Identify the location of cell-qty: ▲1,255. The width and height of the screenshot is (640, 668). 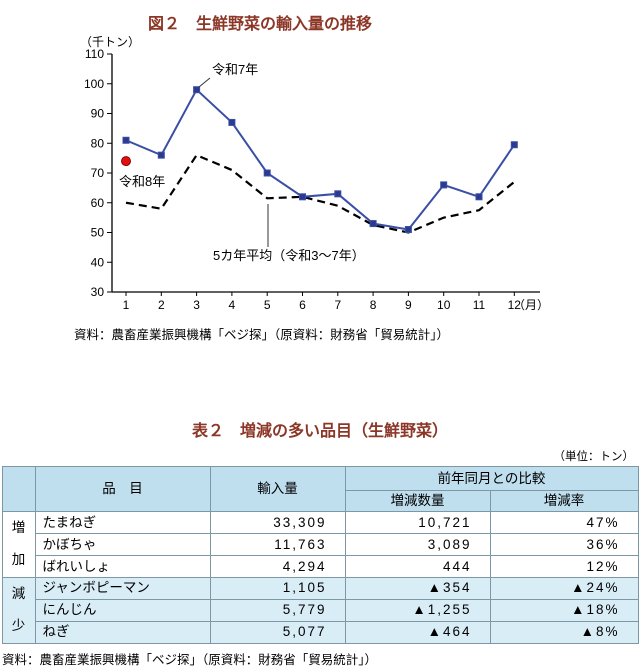
(417, 610).